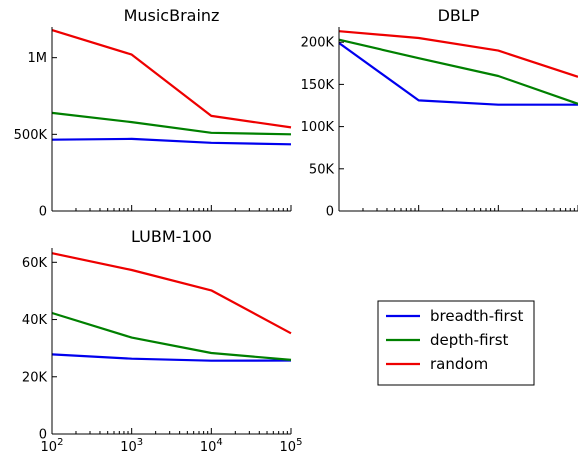 The height and width of the screenshot is (454, 578). I want to click on legend-label: random, so click(459, 364).